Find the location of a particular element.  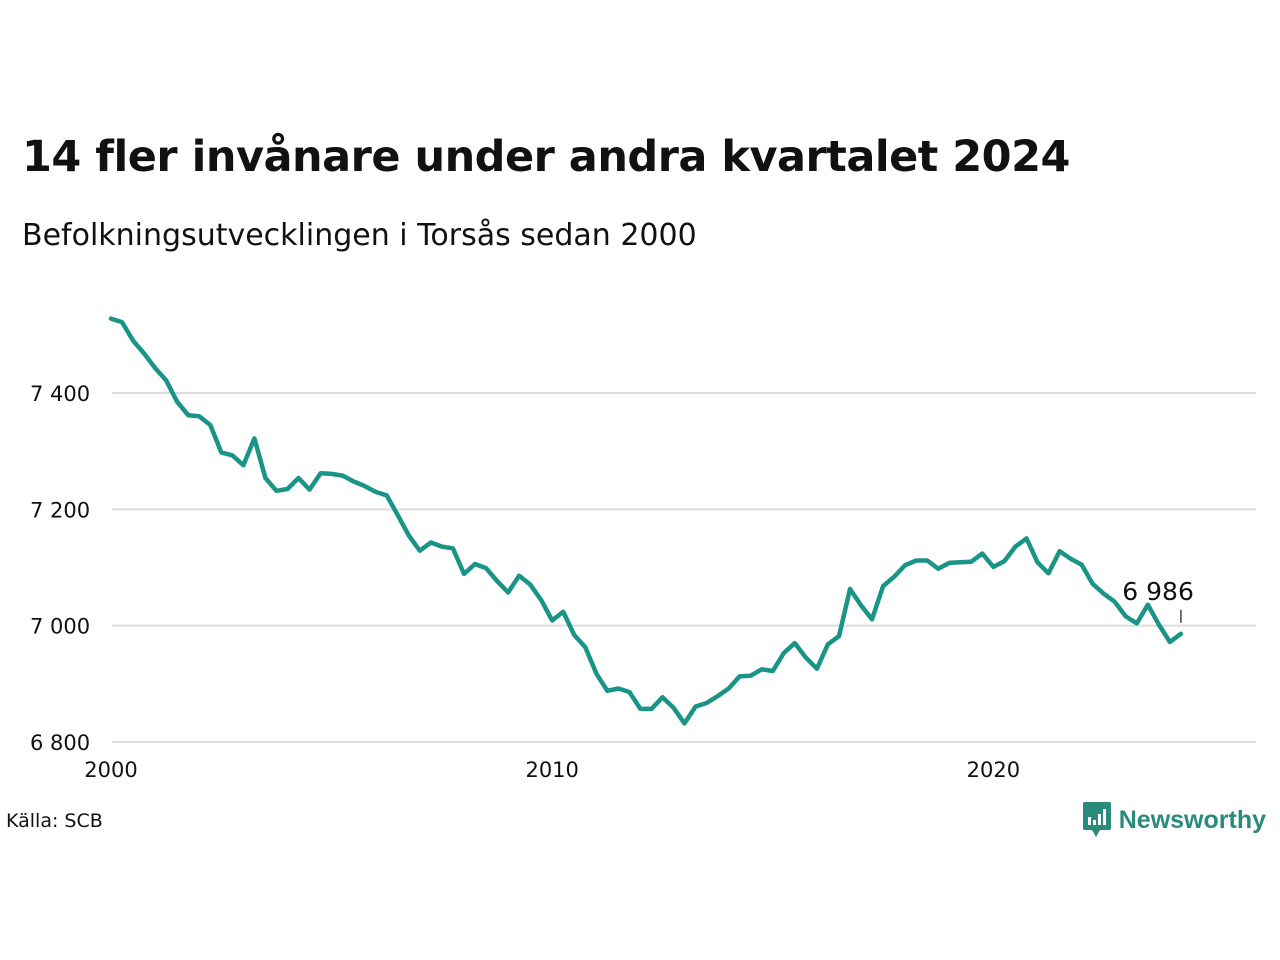

source-note: Källa: SCB is located at coordinates (54, 821).